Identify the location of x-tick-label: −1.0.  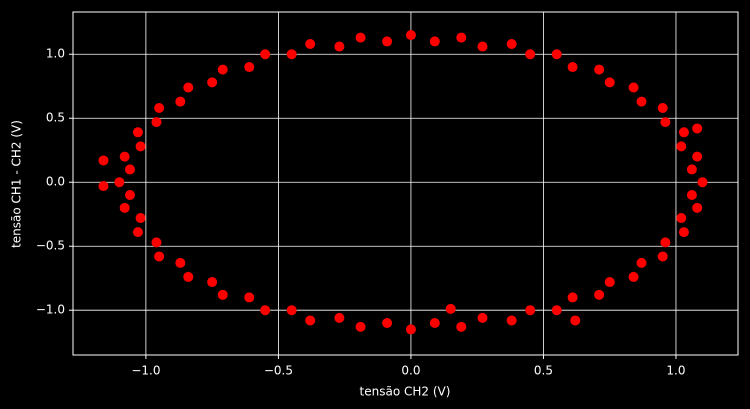
(145, 371).